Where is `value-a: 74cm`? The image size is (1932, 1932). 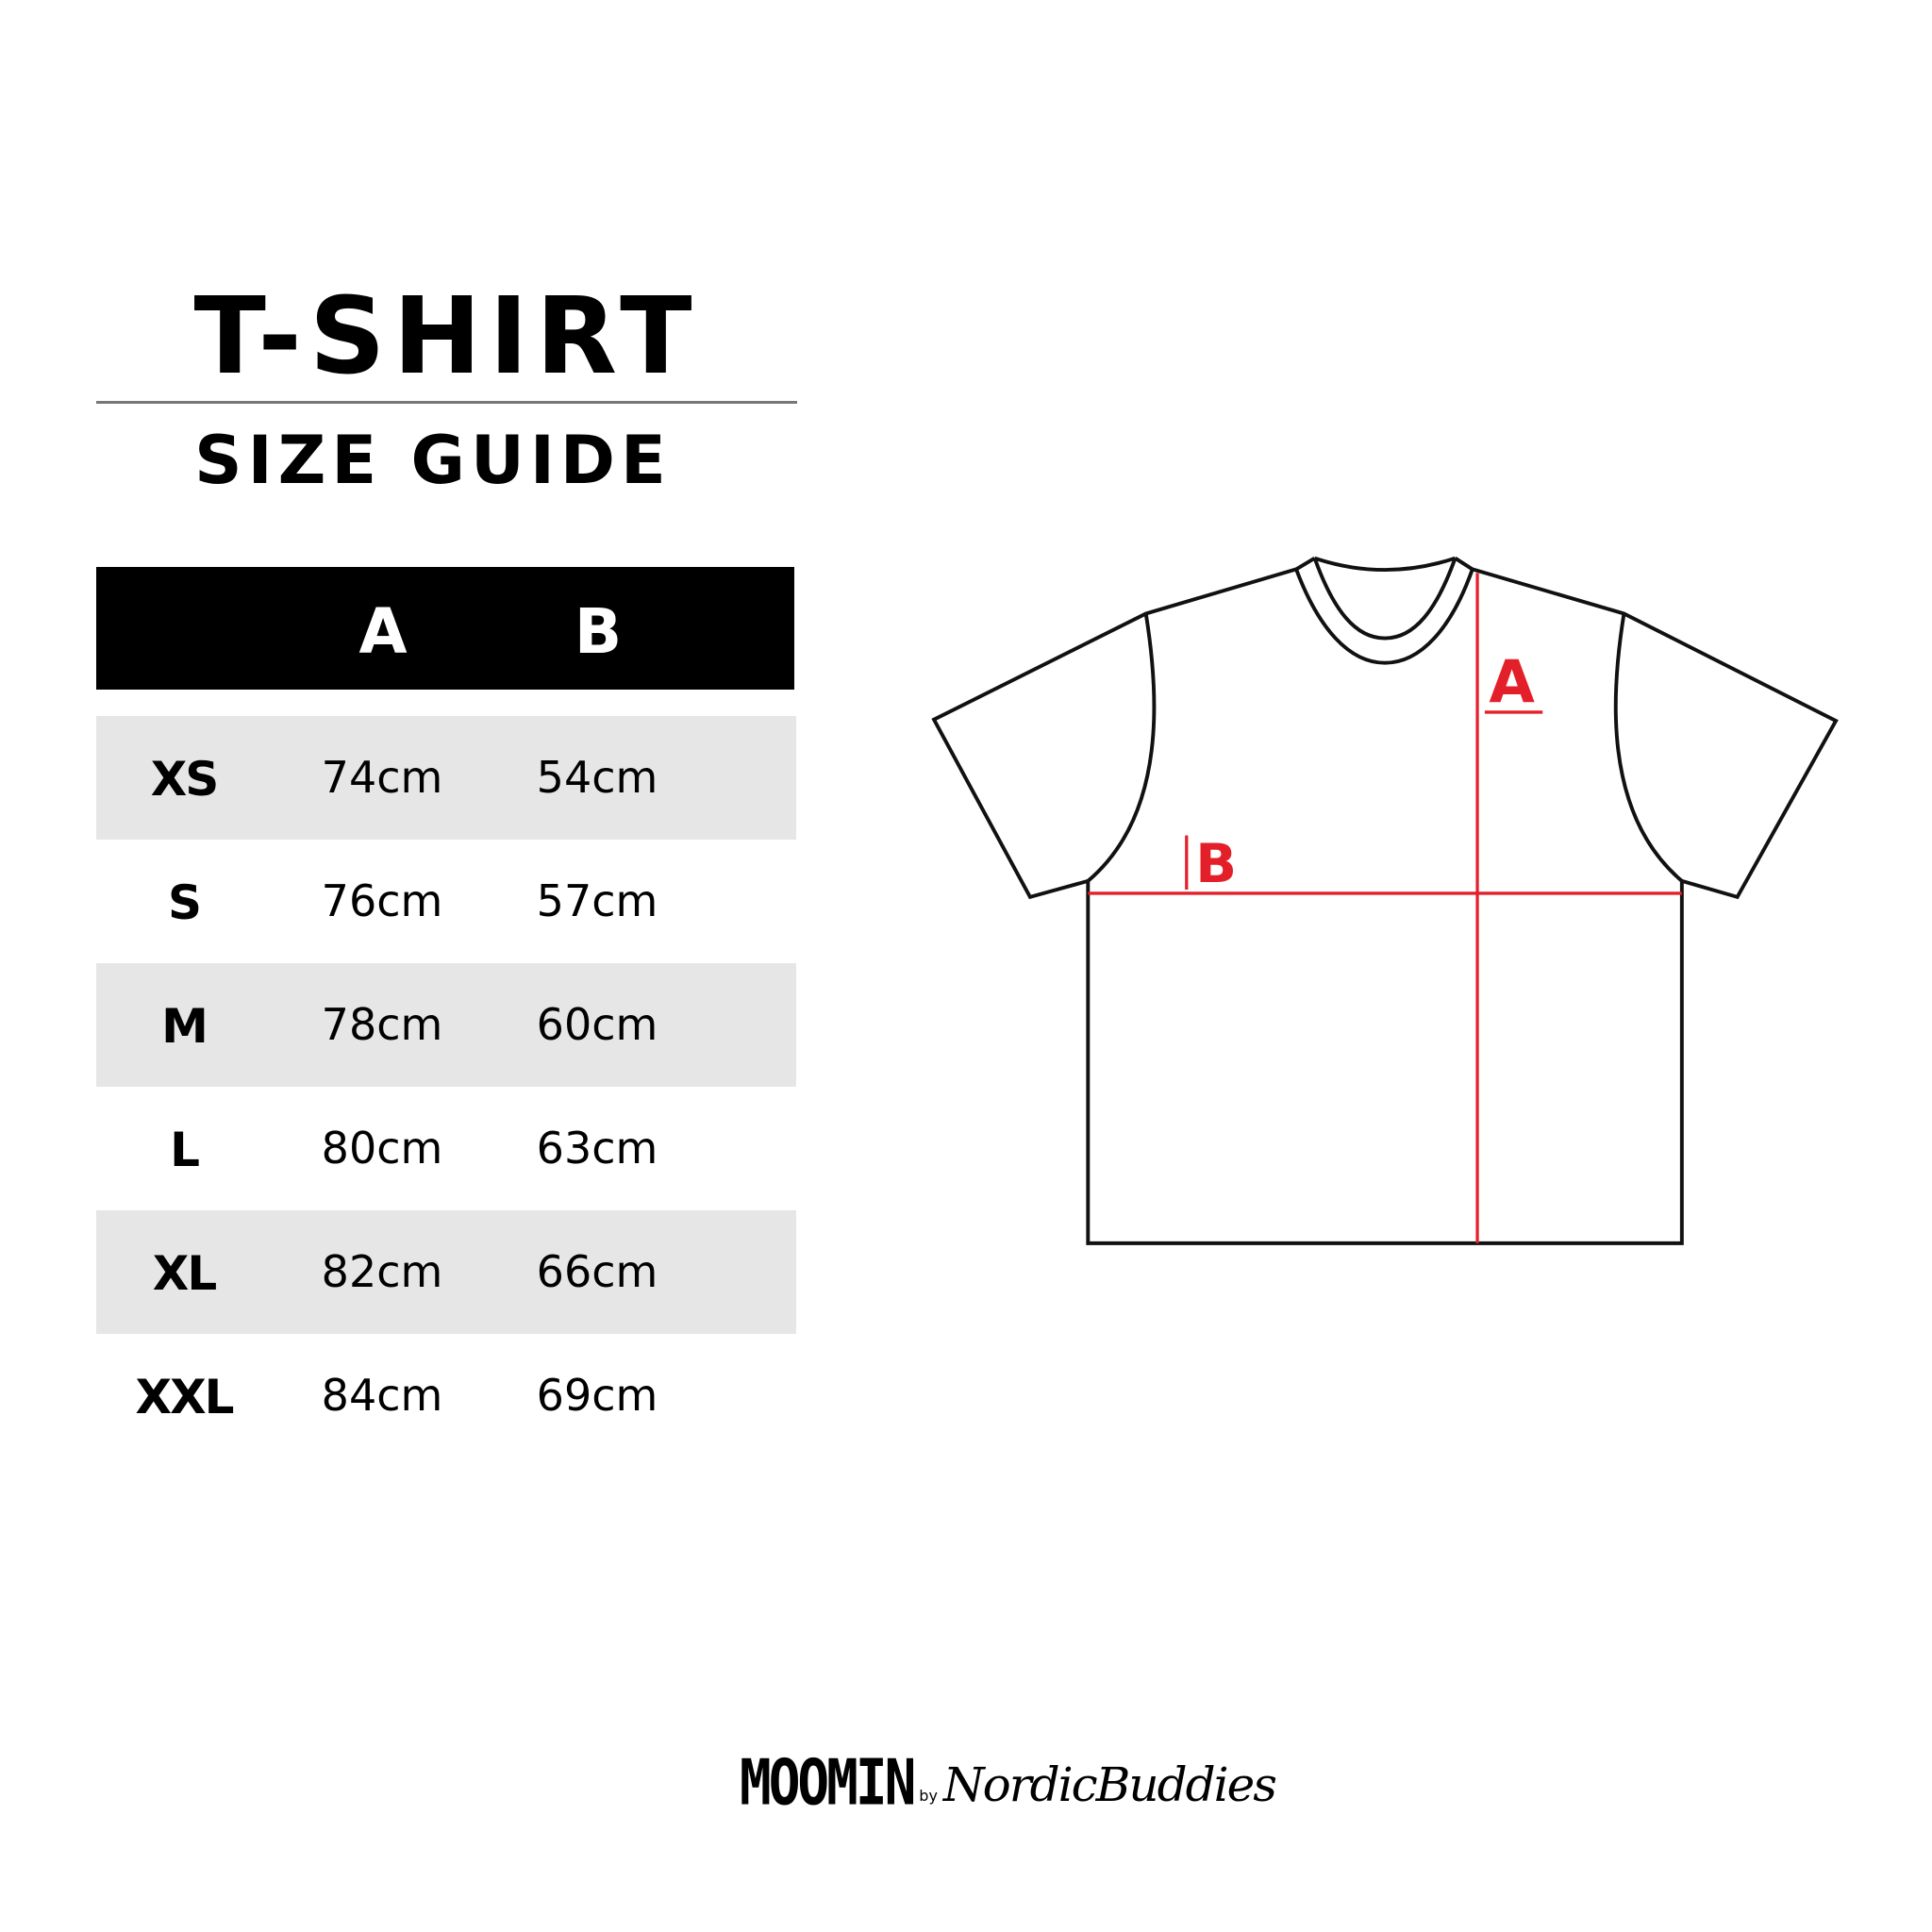 value-a: 74cm is located at coordinates (382, 778).